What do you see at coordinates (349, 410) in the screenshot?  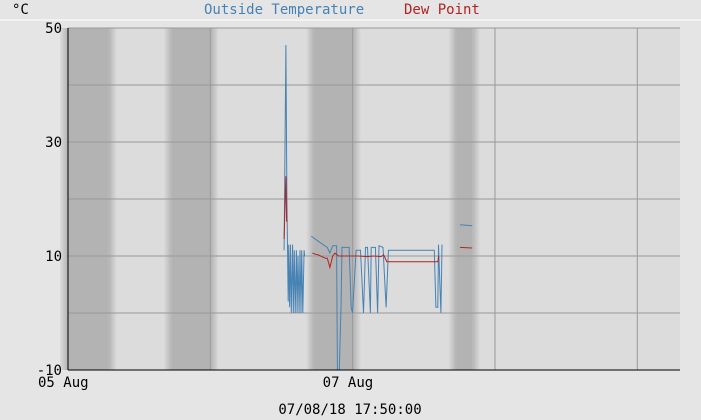 I see `x-axis-timestamp: 07/08/18 17:50:00` at bounding box center [349, 410].